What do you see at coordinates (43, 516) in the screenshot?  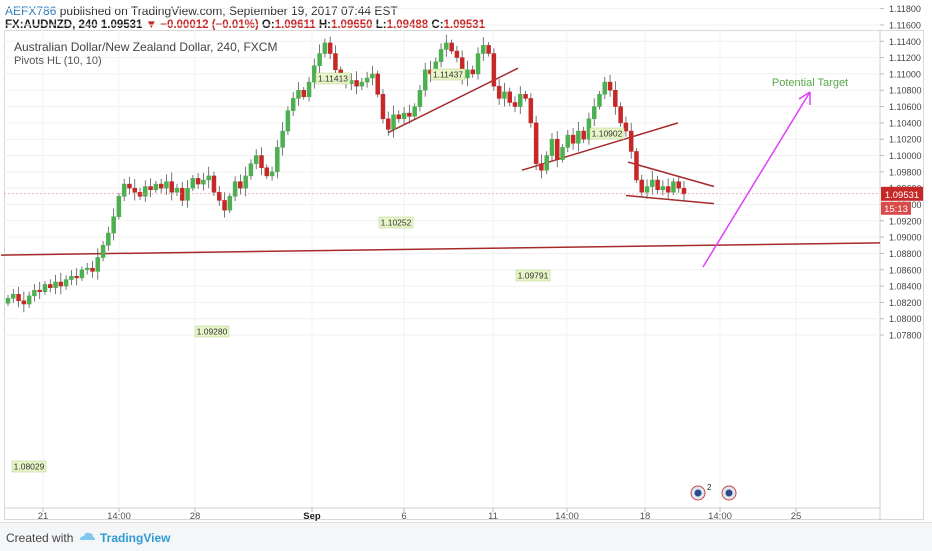 I see `x-tick-label: 21` at bounding box center [43, 516].